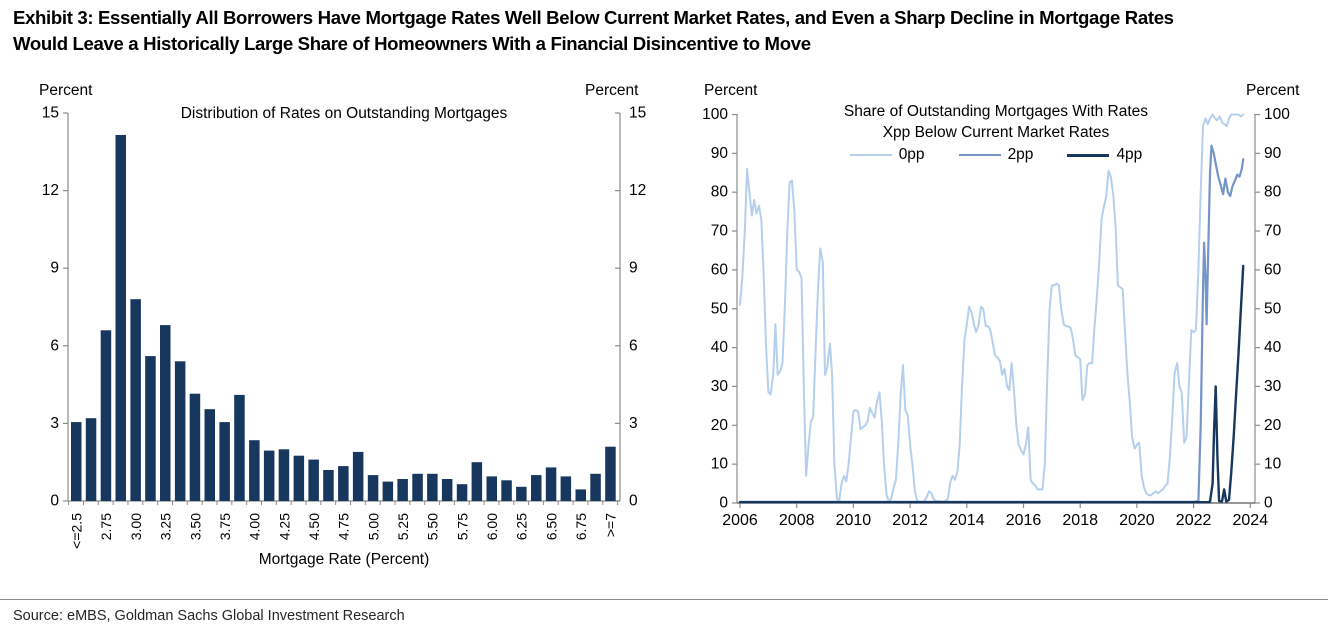 Image resolution: width=1328 pixels, height=641 pixels. I want to click on svg-text: 2022, so click(1194, 520).